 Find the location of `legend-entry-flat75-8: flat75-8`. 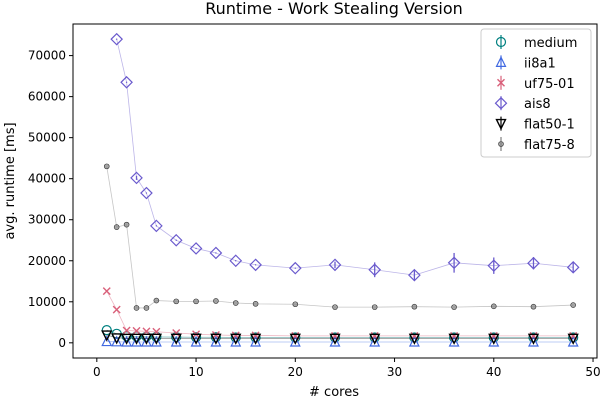

legend-entry-flat75-8: flat75-8 is located at coordinates (536, 145).